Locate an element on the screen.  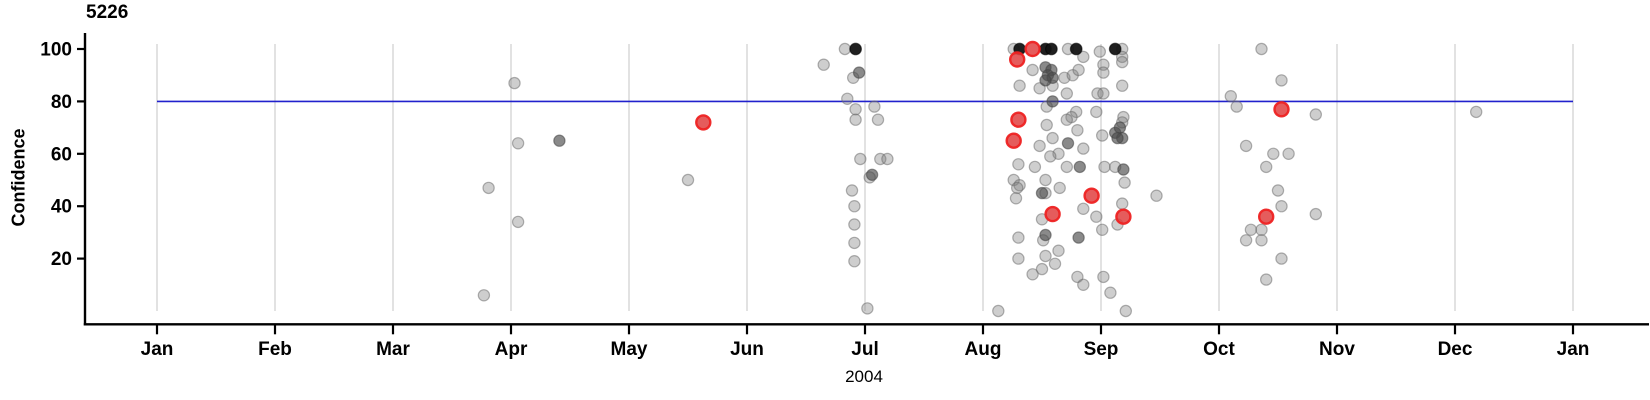
plot-title: 5226 is located at coordinates (107, 12).